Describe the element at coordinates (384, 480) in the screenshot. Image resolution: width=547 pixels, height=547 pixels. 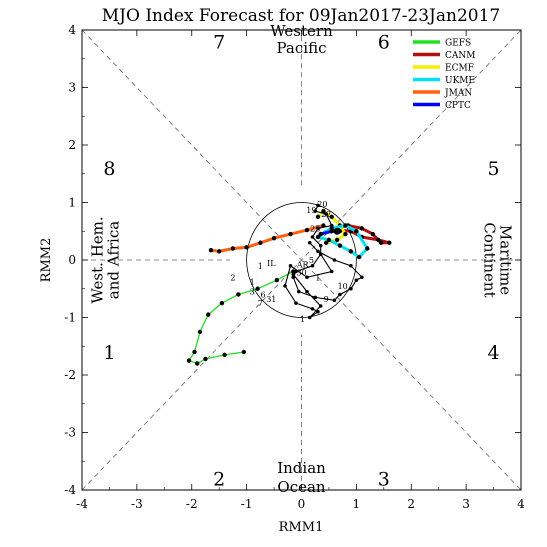
I see `phase-number: 3` at that location.